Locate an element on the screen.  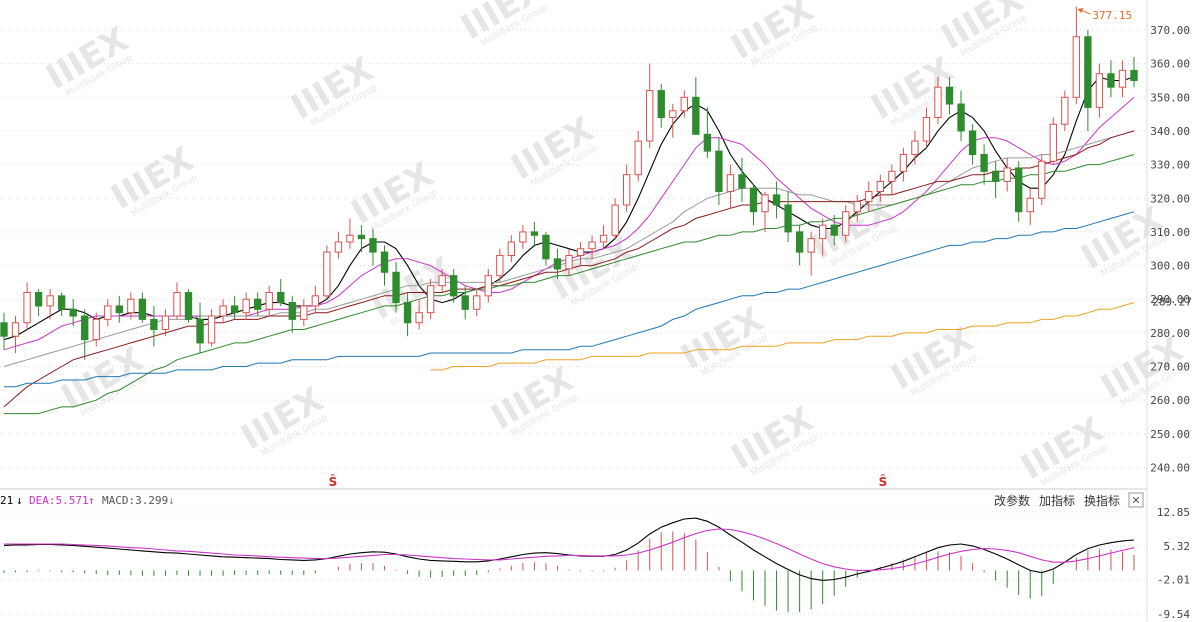
change-params-button: 改参数 is located at coordinates (1012, 500).